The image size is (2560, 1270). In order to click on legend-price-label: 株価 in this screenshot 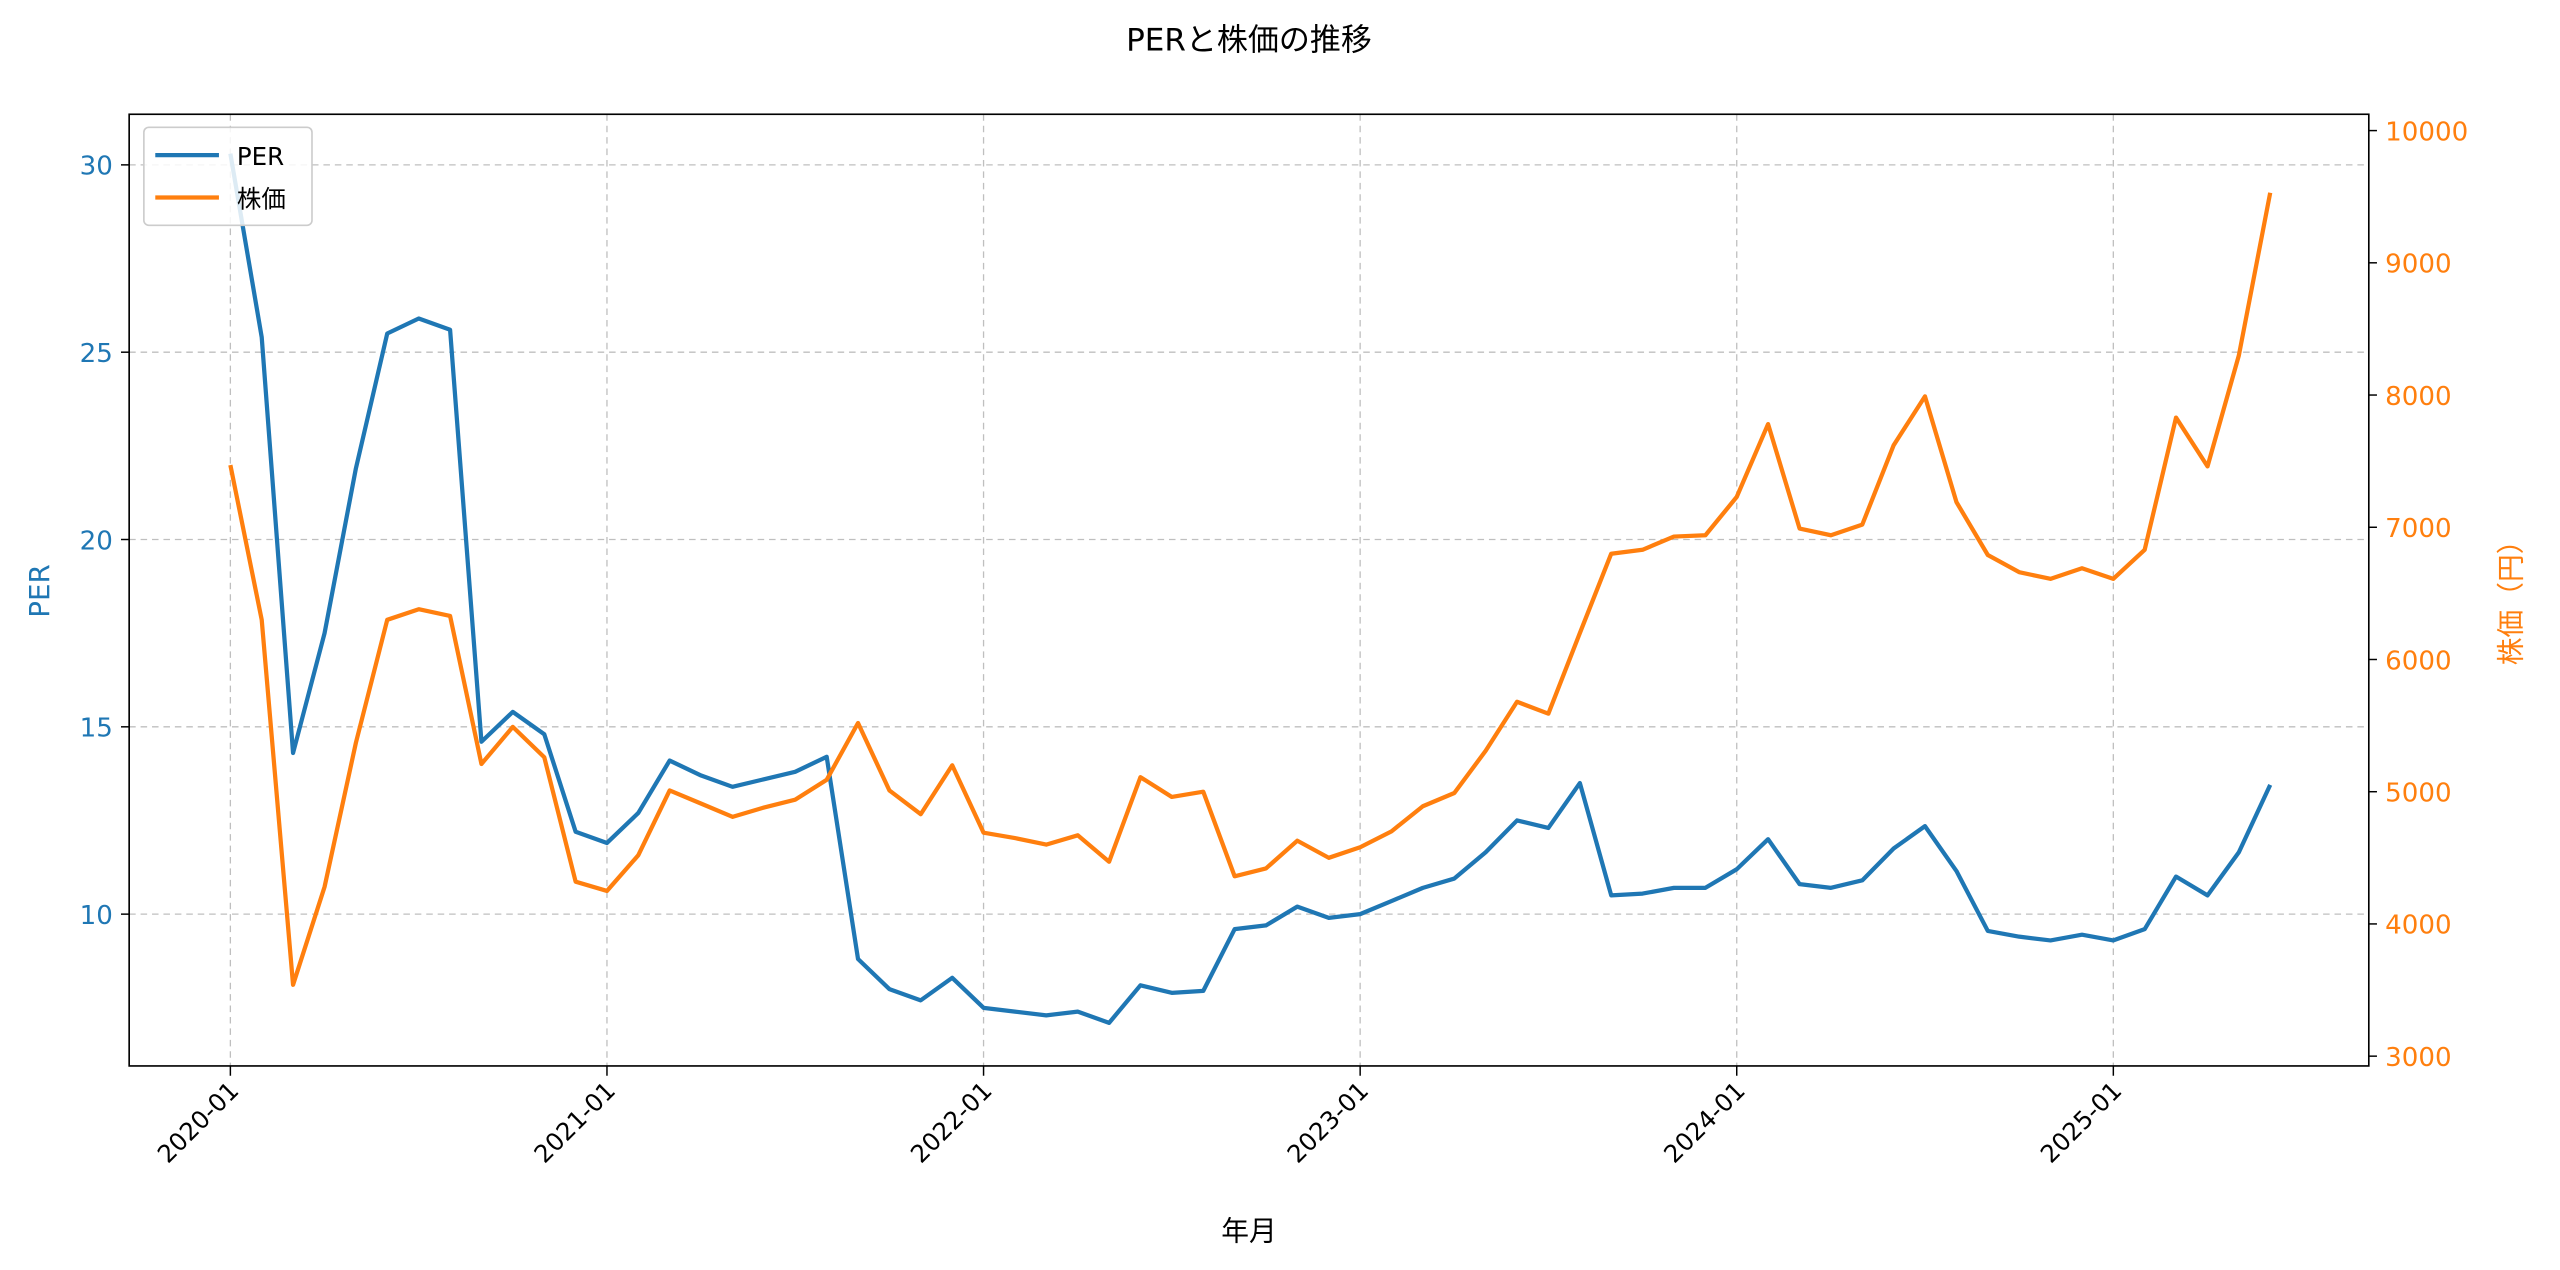, I will do `click(261, 198)`.